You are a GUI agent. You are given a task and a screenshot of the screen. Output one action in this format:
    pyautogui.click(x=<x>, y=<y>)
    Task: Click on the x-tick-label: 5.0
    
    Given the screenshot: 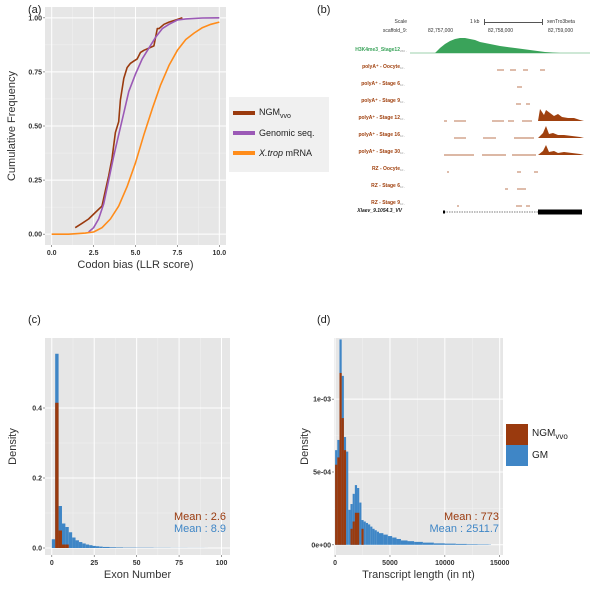 What is the action you would take?
    pyautogui.click(x=136, y=253)
    